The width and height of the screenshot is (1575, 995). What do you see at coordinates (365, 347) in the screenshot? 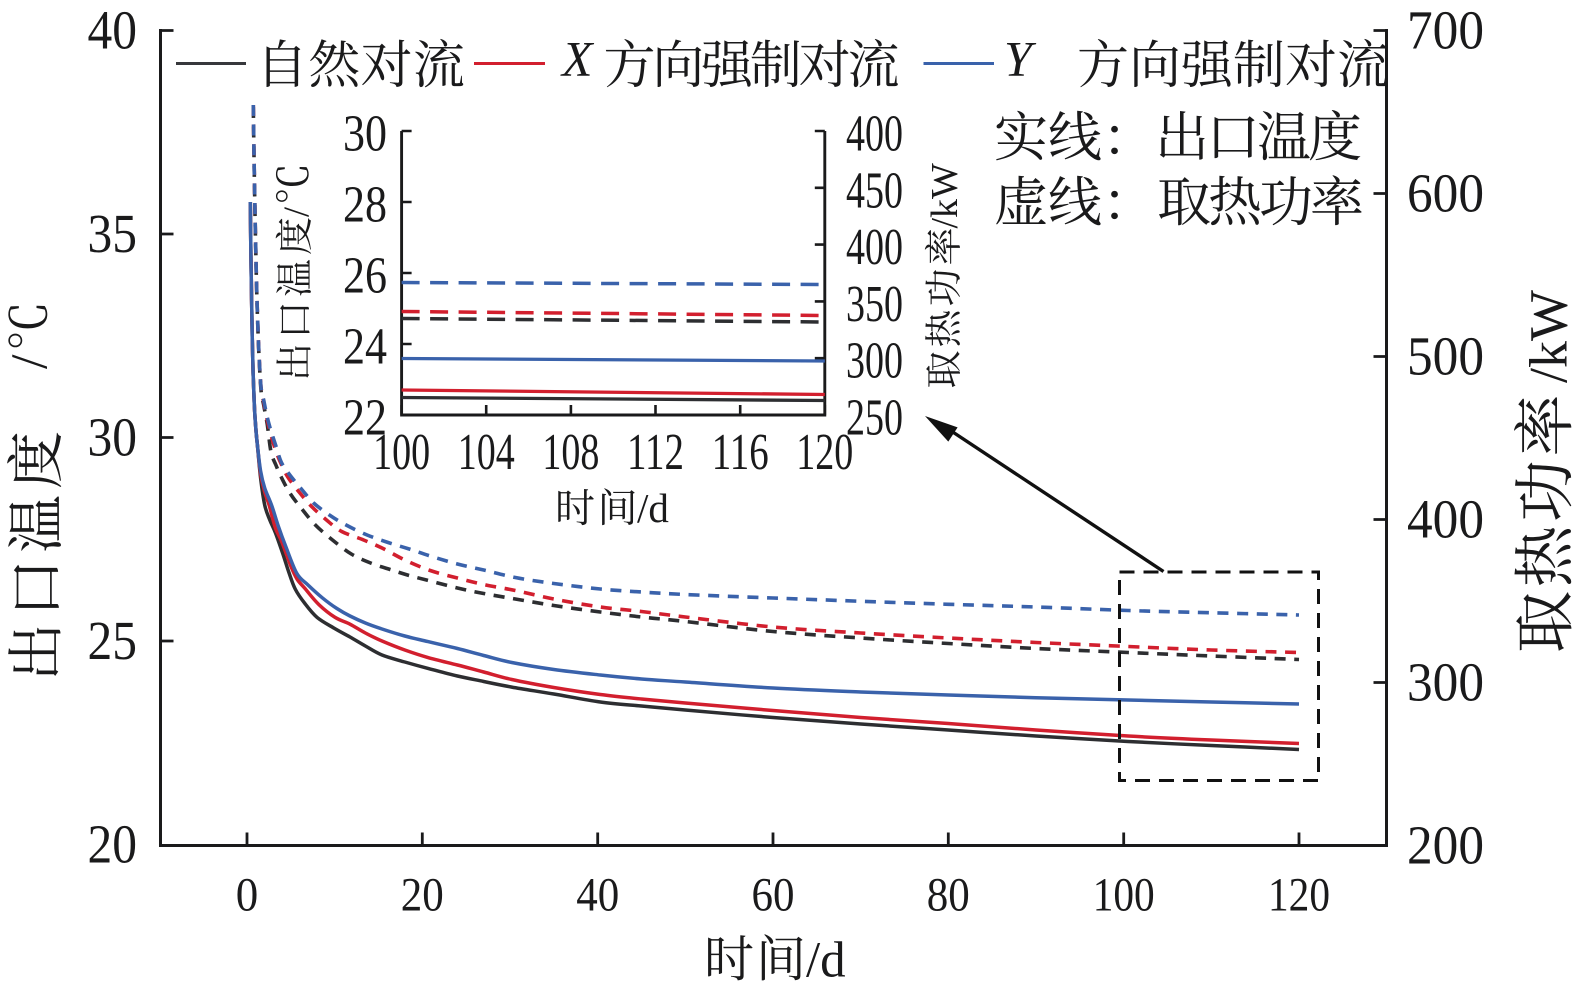
I see `svg-text: 24` at bounding box center [365, 347].